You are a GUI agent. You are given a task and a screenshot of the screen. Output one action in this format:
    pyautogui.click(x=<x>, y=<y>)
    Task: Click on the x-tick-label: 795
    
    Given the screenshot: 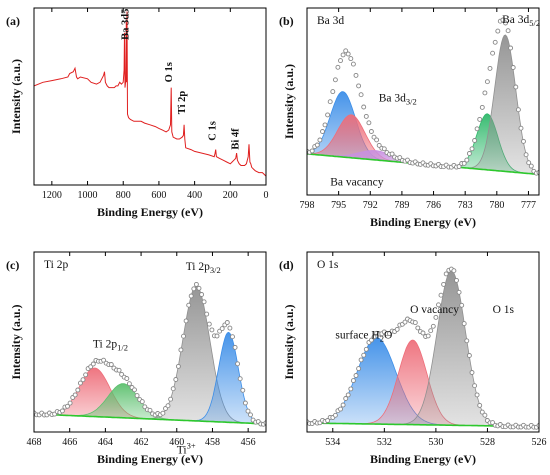 What is the action you would take?
    pyautogui.click(x=338, y=205)
    